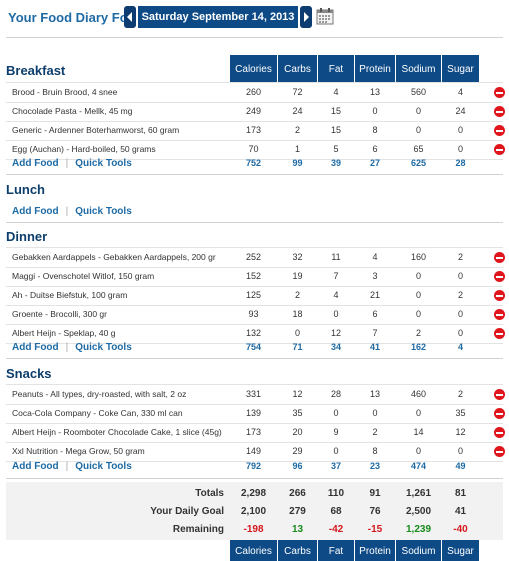  Describe the element at coordinates (253, 69) in the screenshot. I see `column-header-calories: Calories` at that location.